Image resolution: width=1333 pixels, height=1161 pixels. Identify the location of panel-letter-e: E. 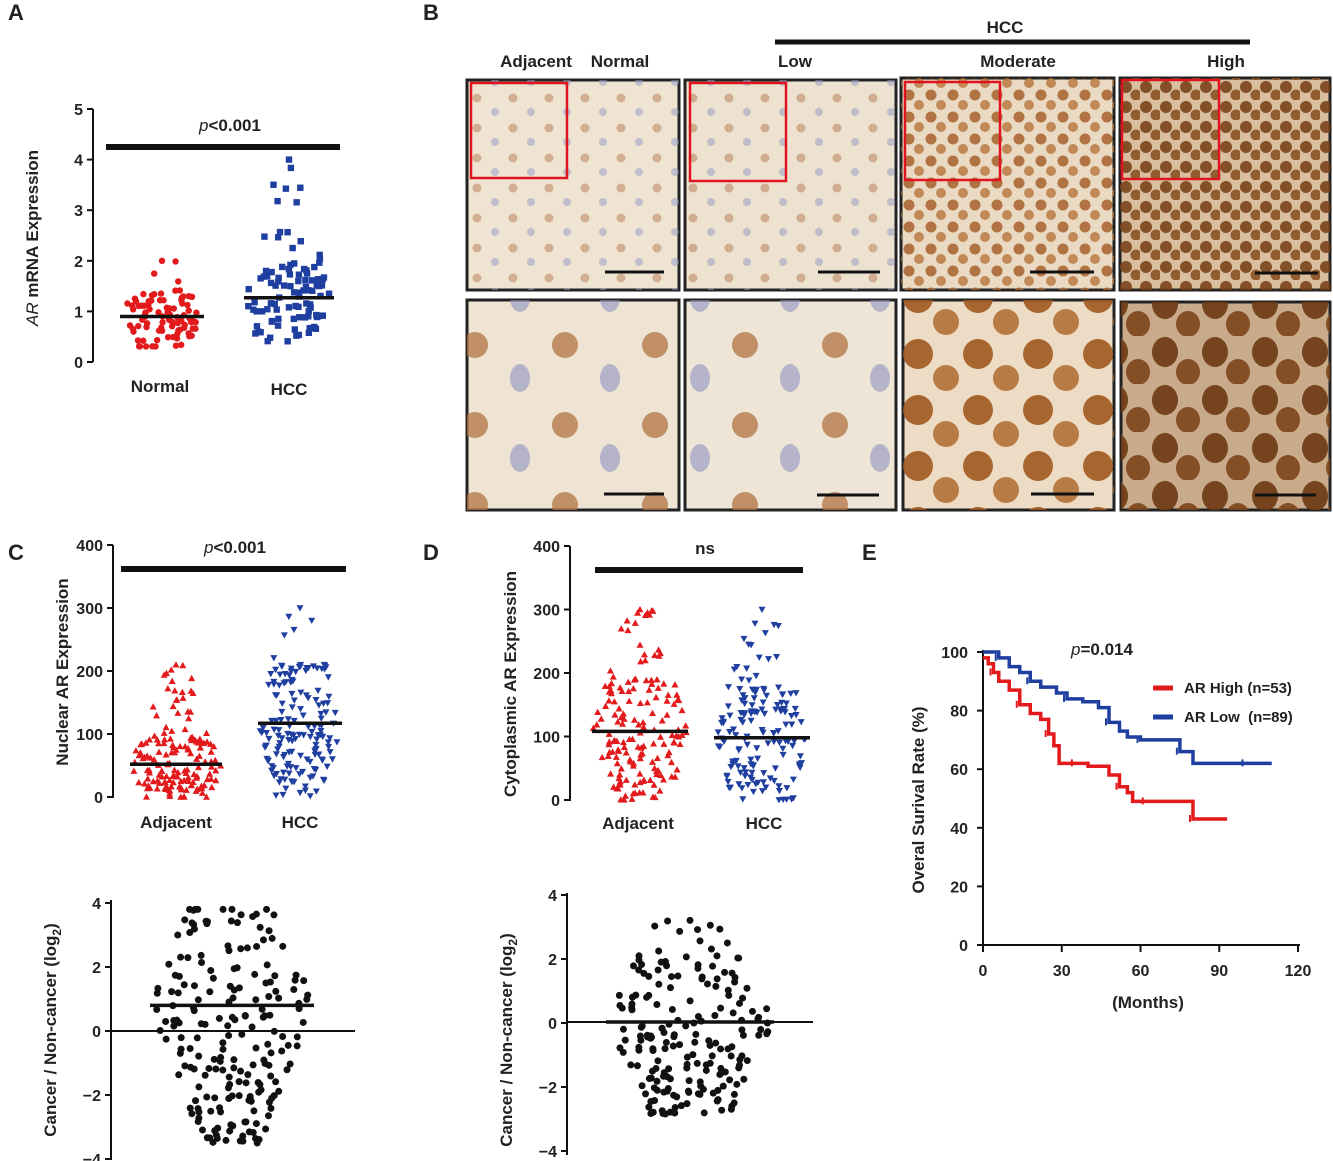
(869, 552).